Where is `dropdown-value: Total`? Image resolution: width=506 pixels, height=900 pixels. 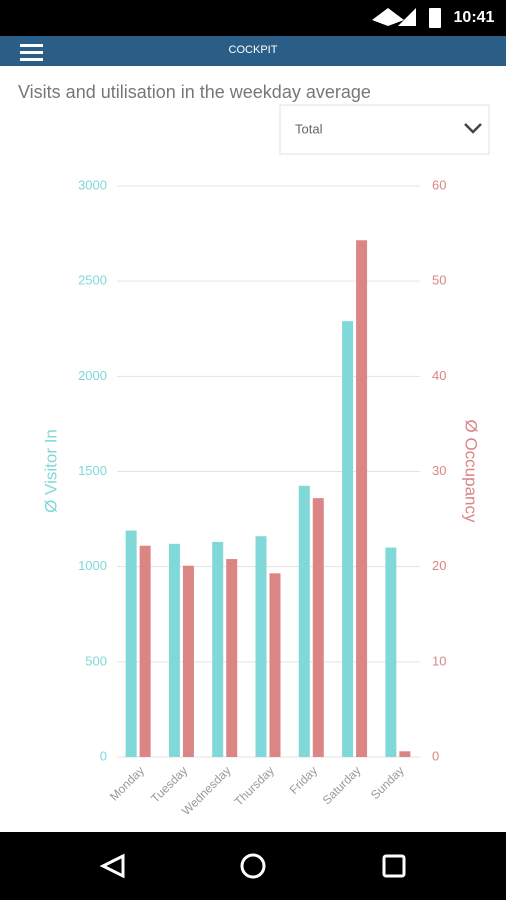
dropdown-value: Total is located at coordinates (309, 128).